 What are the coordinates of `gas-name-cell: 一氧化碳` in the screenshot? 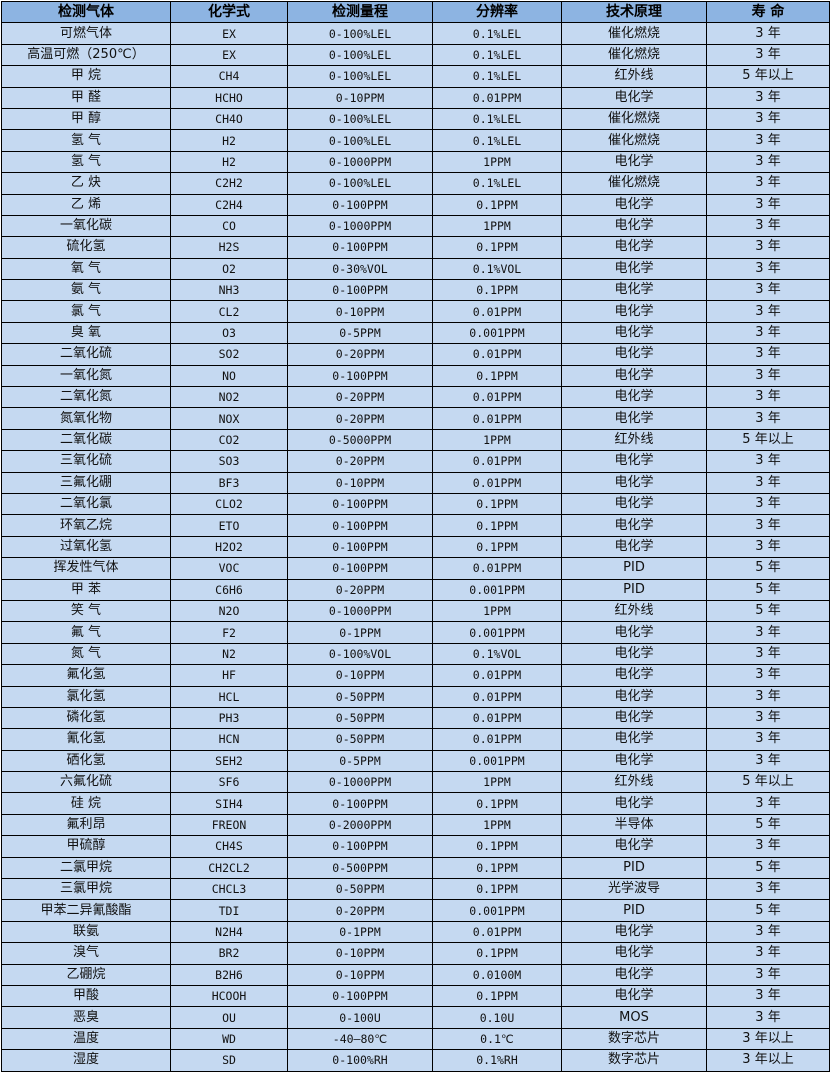 It's located at (86, 226).